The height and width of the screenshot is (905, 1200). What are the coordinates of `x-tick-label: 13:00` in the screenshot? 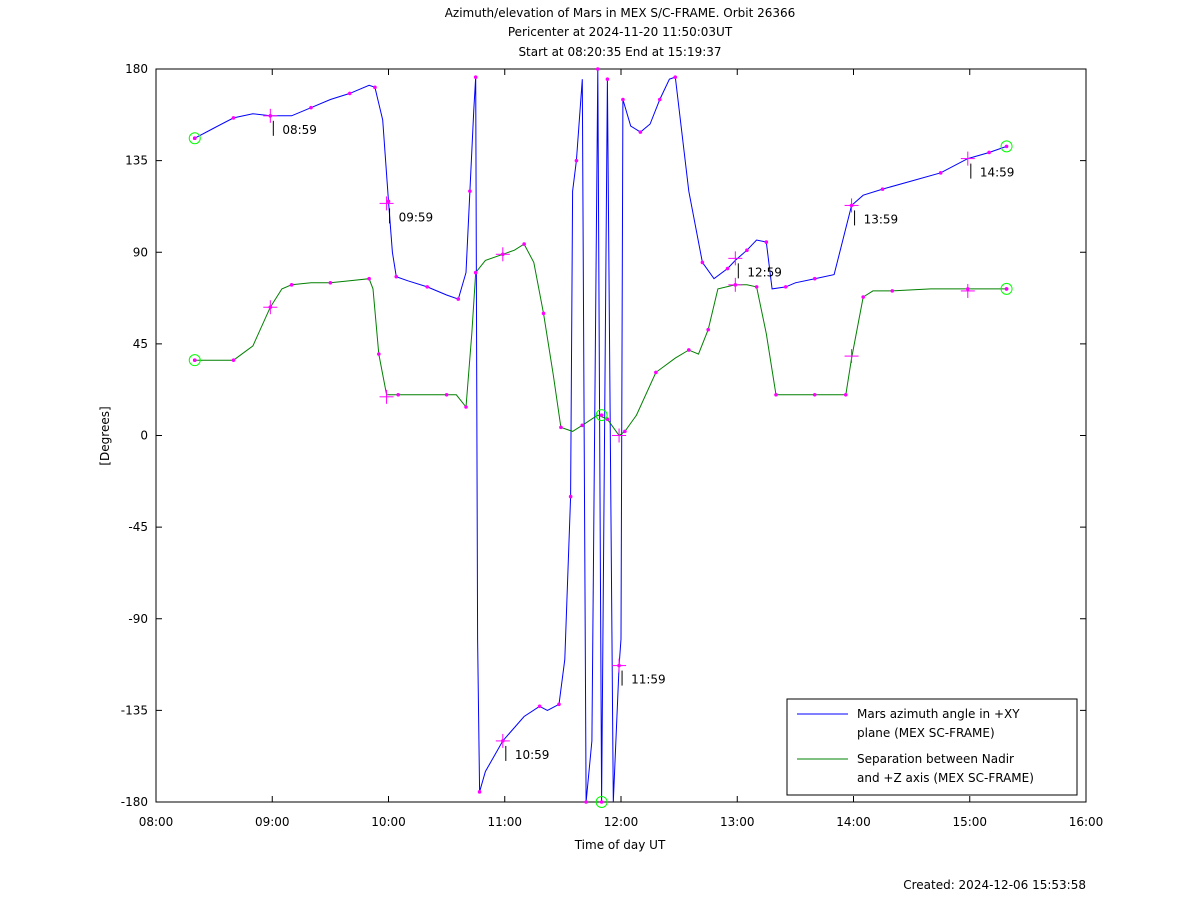 It's located at (737, 822).